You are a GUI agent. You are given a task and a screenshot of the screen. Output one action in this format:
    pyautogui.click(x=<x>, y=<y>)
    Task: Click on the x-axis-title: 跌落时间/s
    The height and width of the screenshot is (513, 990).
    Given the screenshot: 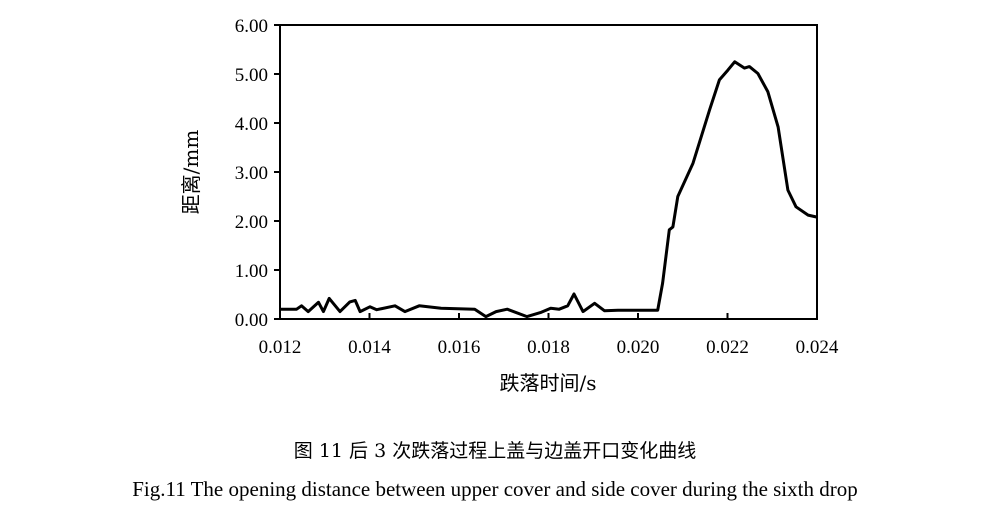 What is the action you would take?
    pyautogui.click(x=547, y=383)
    